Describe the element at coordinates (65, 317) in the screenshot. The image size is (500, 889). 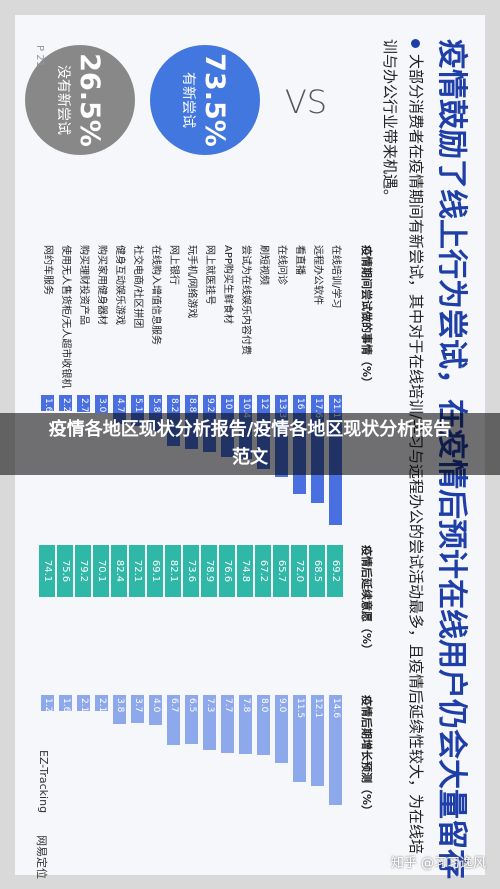
I see `category-label: 使用无人售货柜/无人超市收银机` at that location.